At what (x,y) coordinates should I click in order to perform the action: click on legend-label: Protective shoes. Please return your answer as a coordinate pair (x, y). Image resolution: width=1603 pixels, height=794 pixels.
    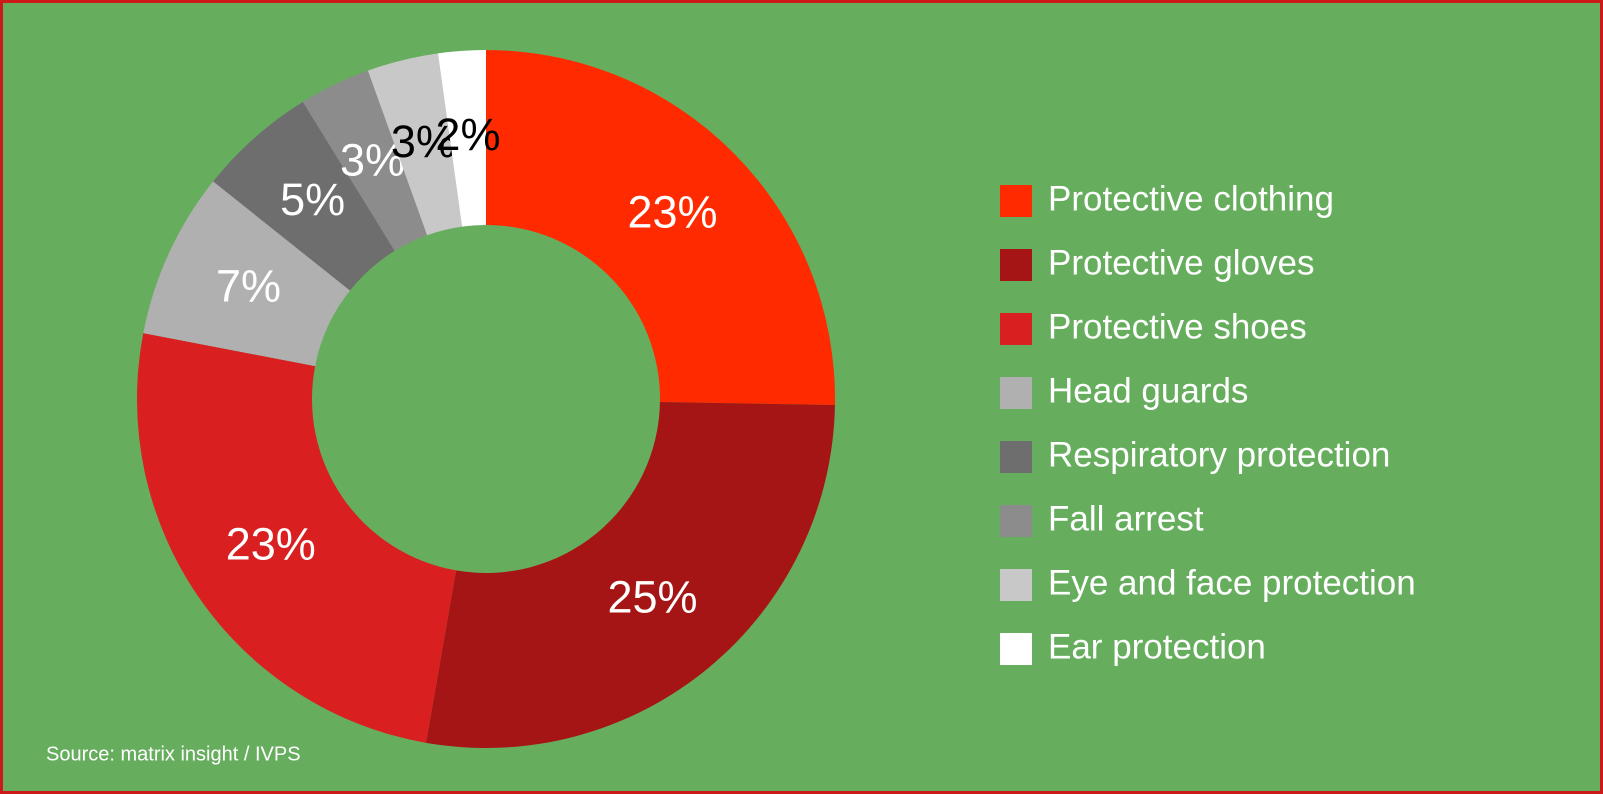
    Looking at the image, I should click on (1177, 326).